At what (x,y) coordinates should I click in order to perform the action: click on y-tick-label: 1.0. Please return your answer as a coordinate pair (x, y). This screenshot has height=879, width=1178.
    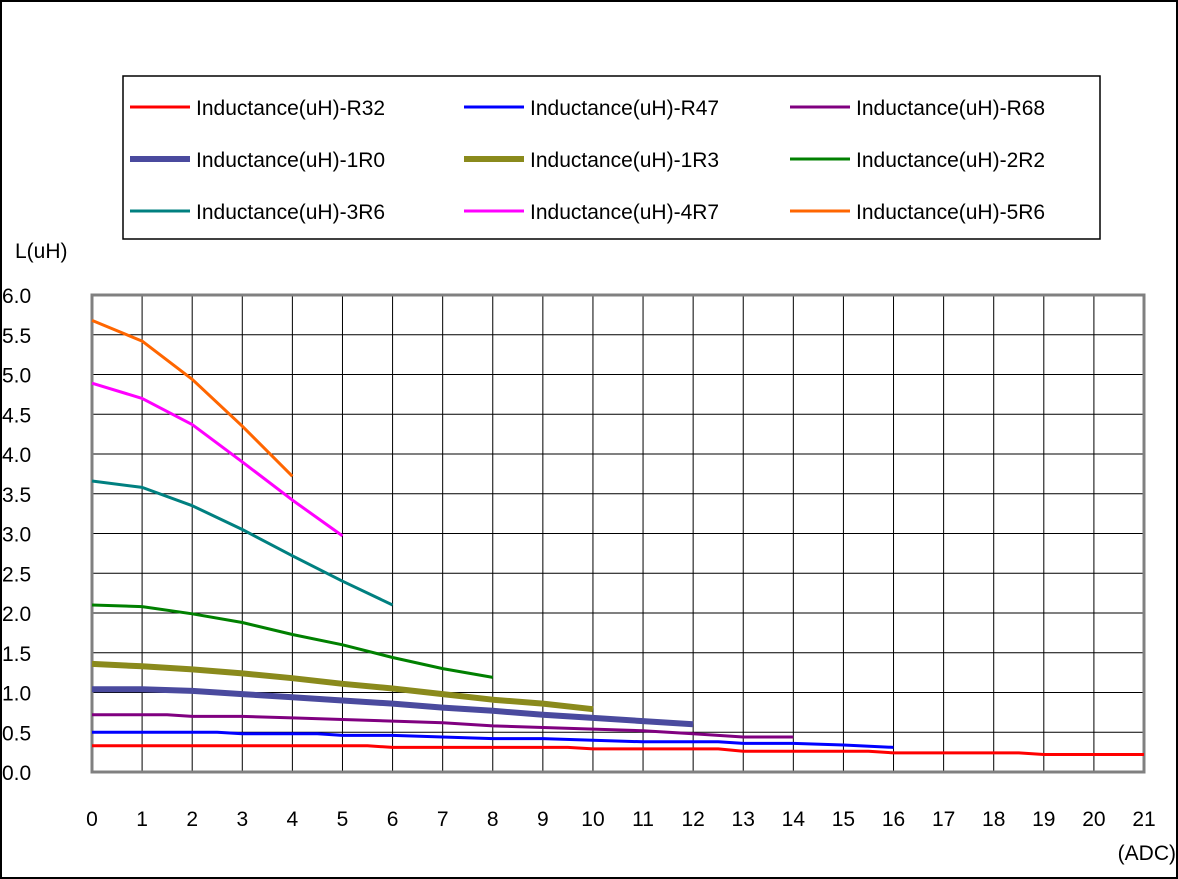
    Looking at the image, I should click on (16, 694).